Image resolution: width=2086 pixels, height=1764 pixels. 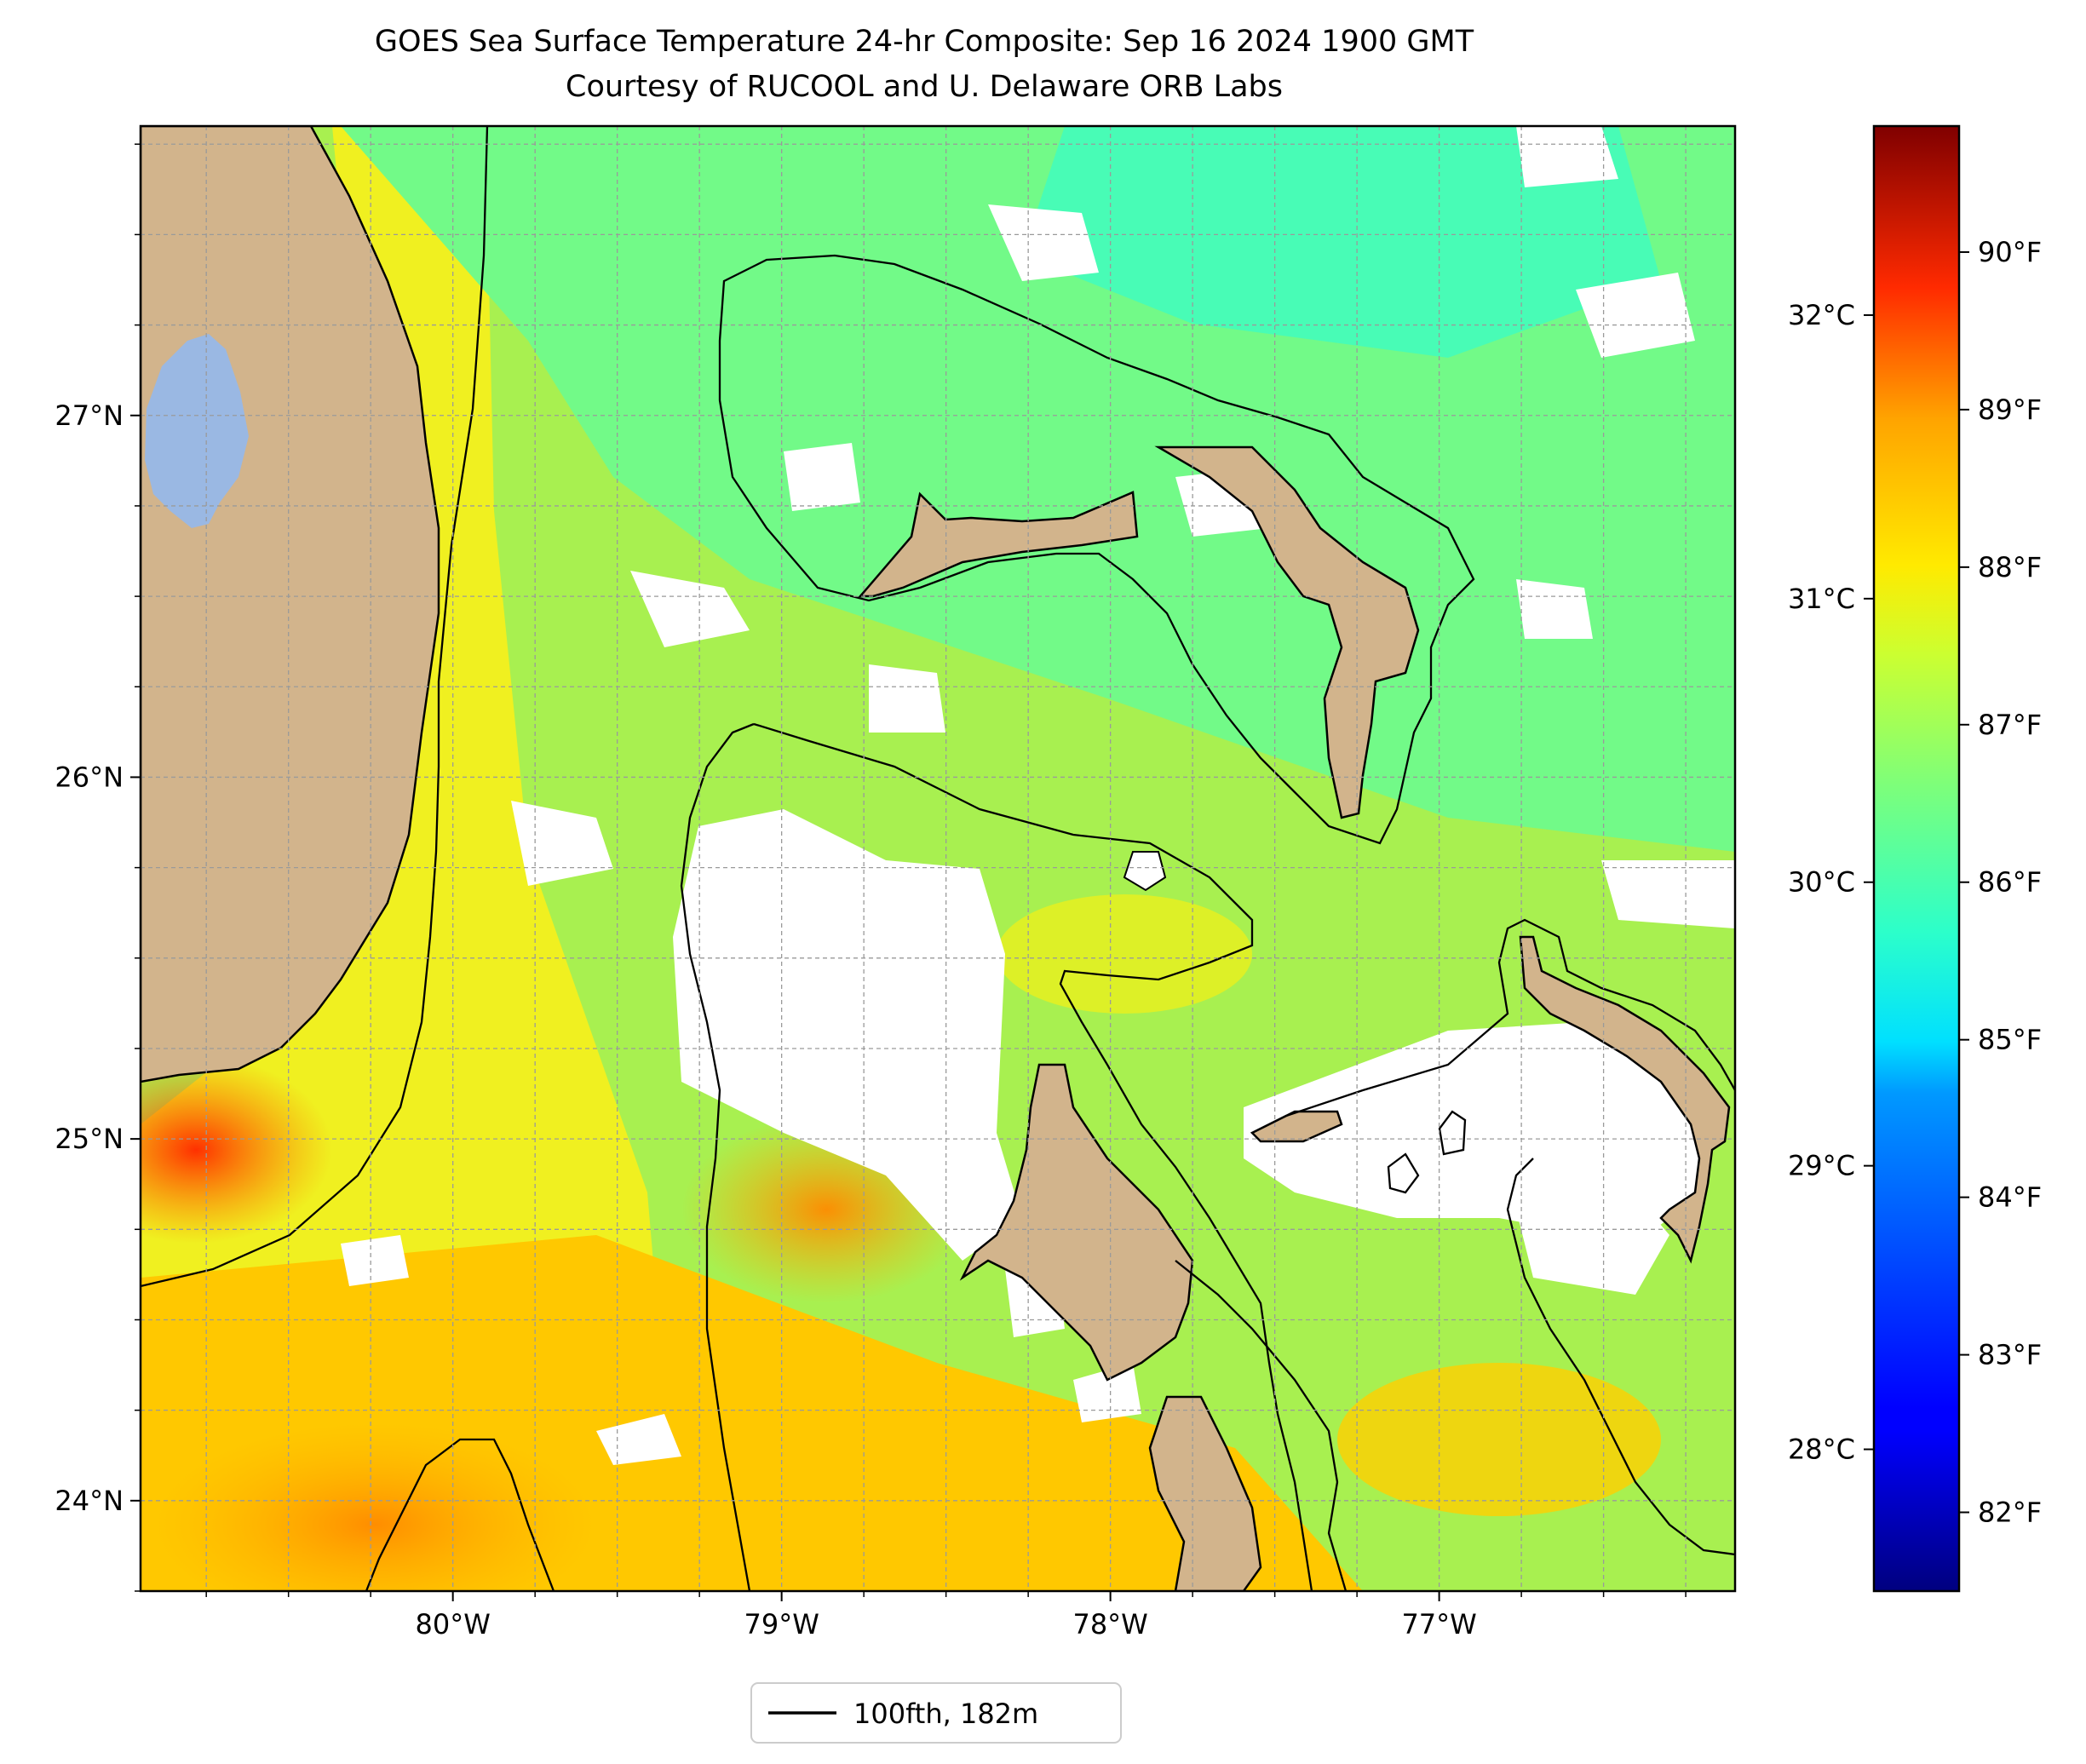 I want to click on lon-tick-label: 80°W, so click(x=453, y=1624).